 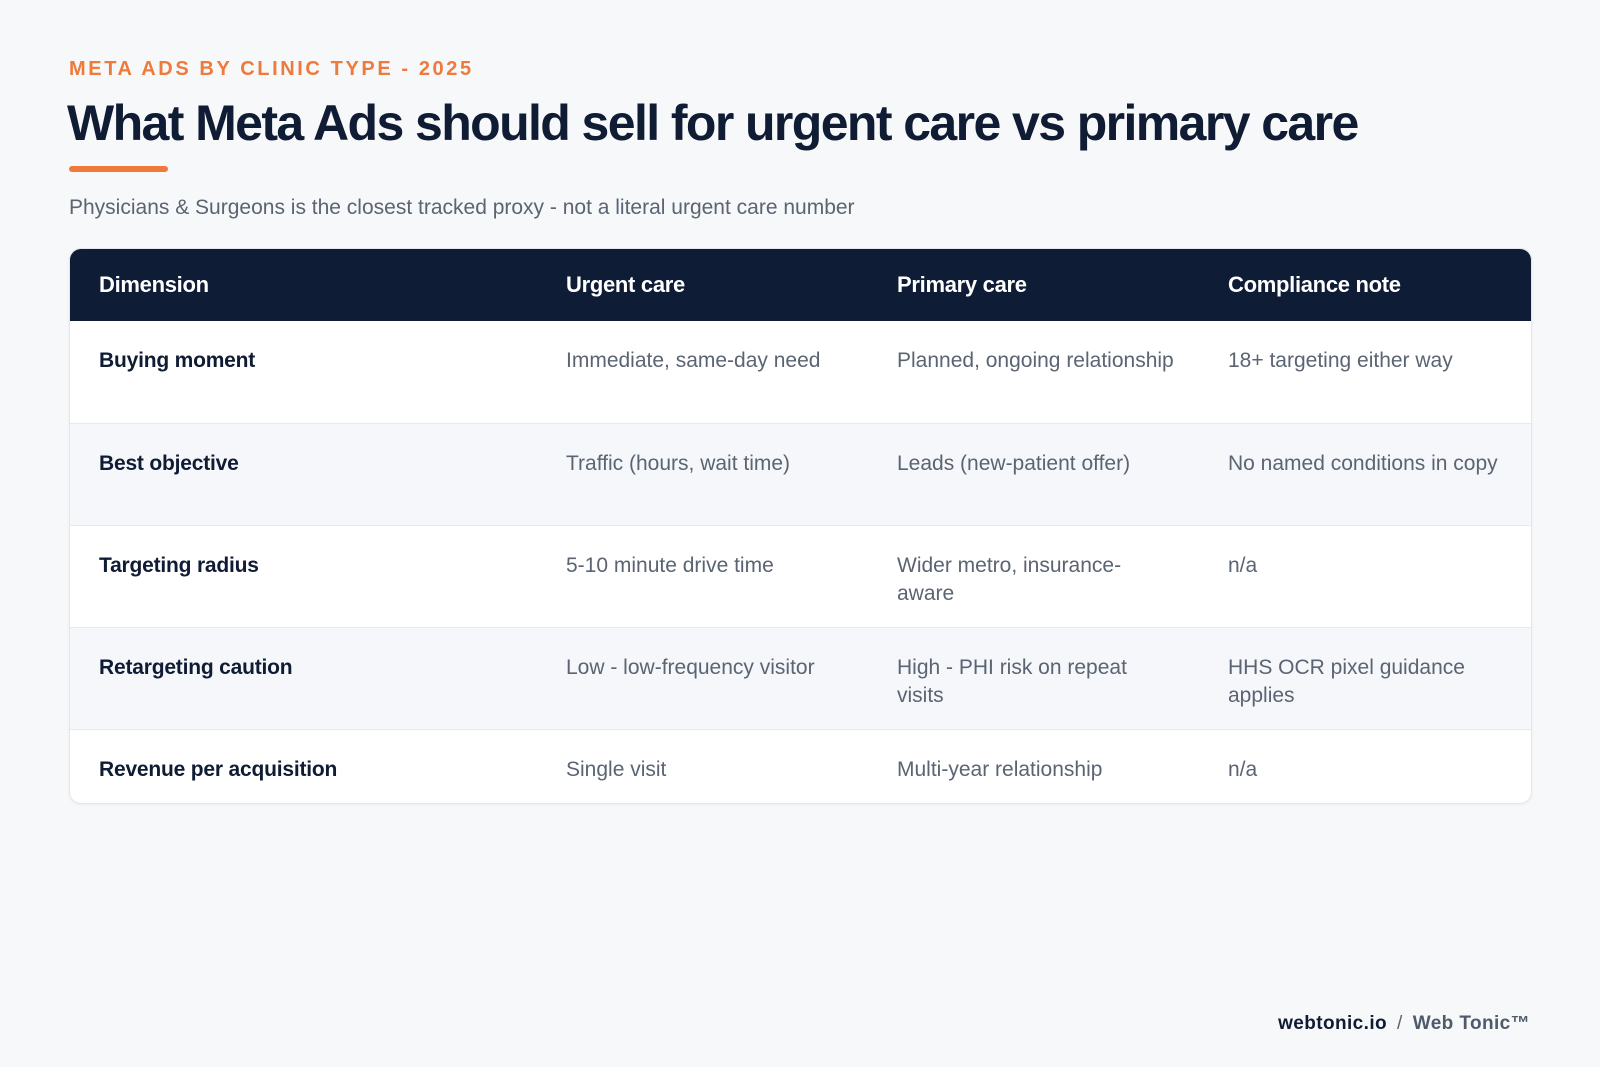 I want to click on cell-dimension: Revenue per acquisition, so click(x=218, y=769).